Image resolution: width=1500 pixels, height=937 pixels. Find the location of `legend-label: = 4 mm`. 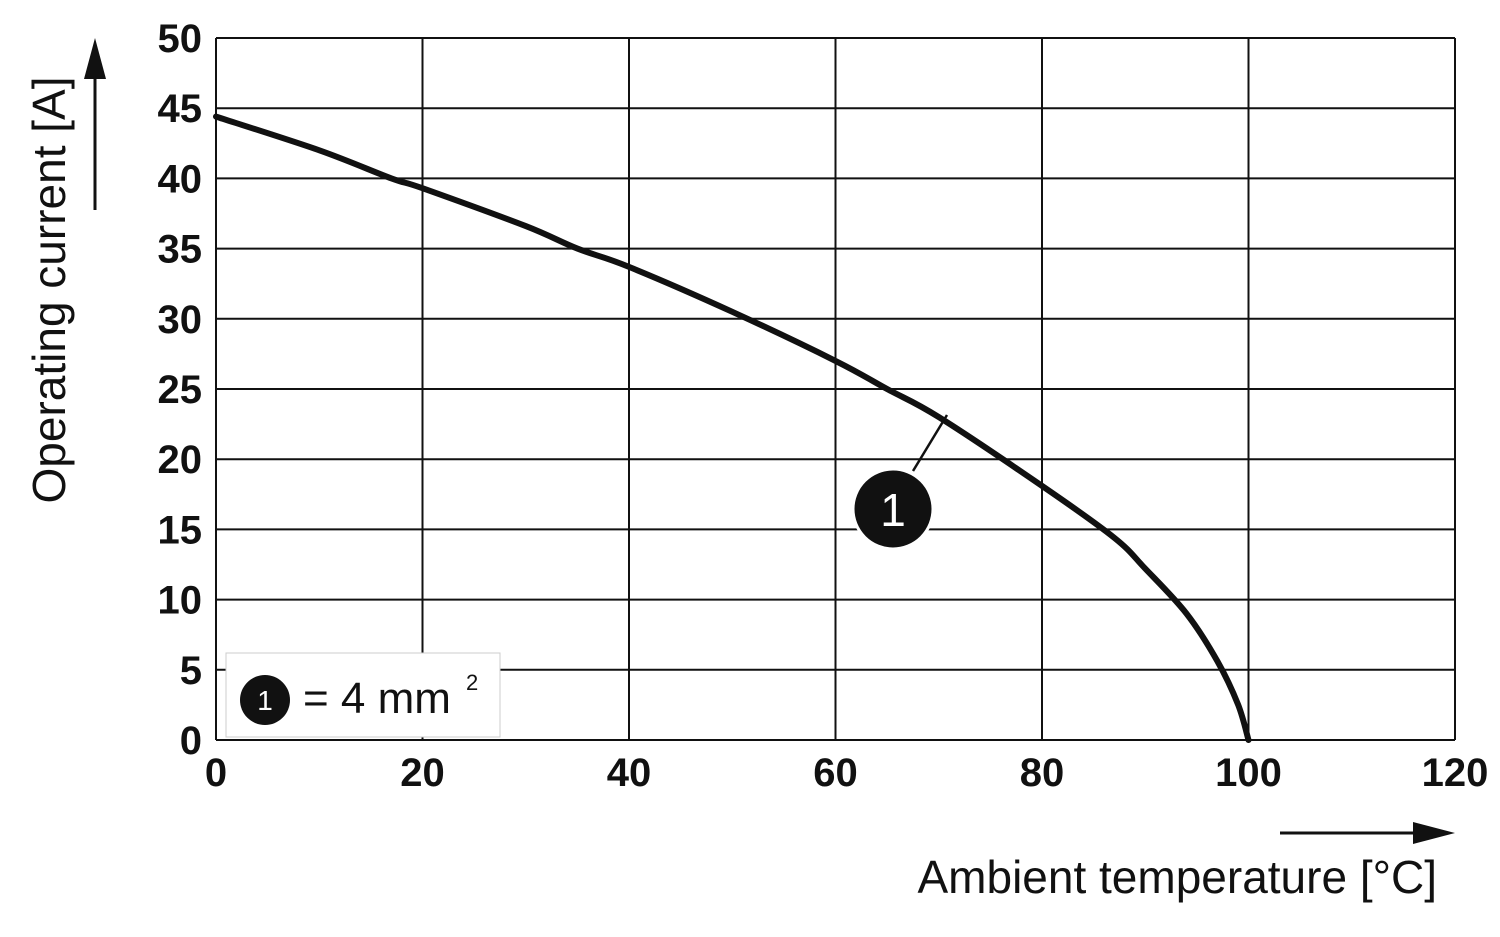

legend-label: = 4 mm is located at coordinates (377, 698).